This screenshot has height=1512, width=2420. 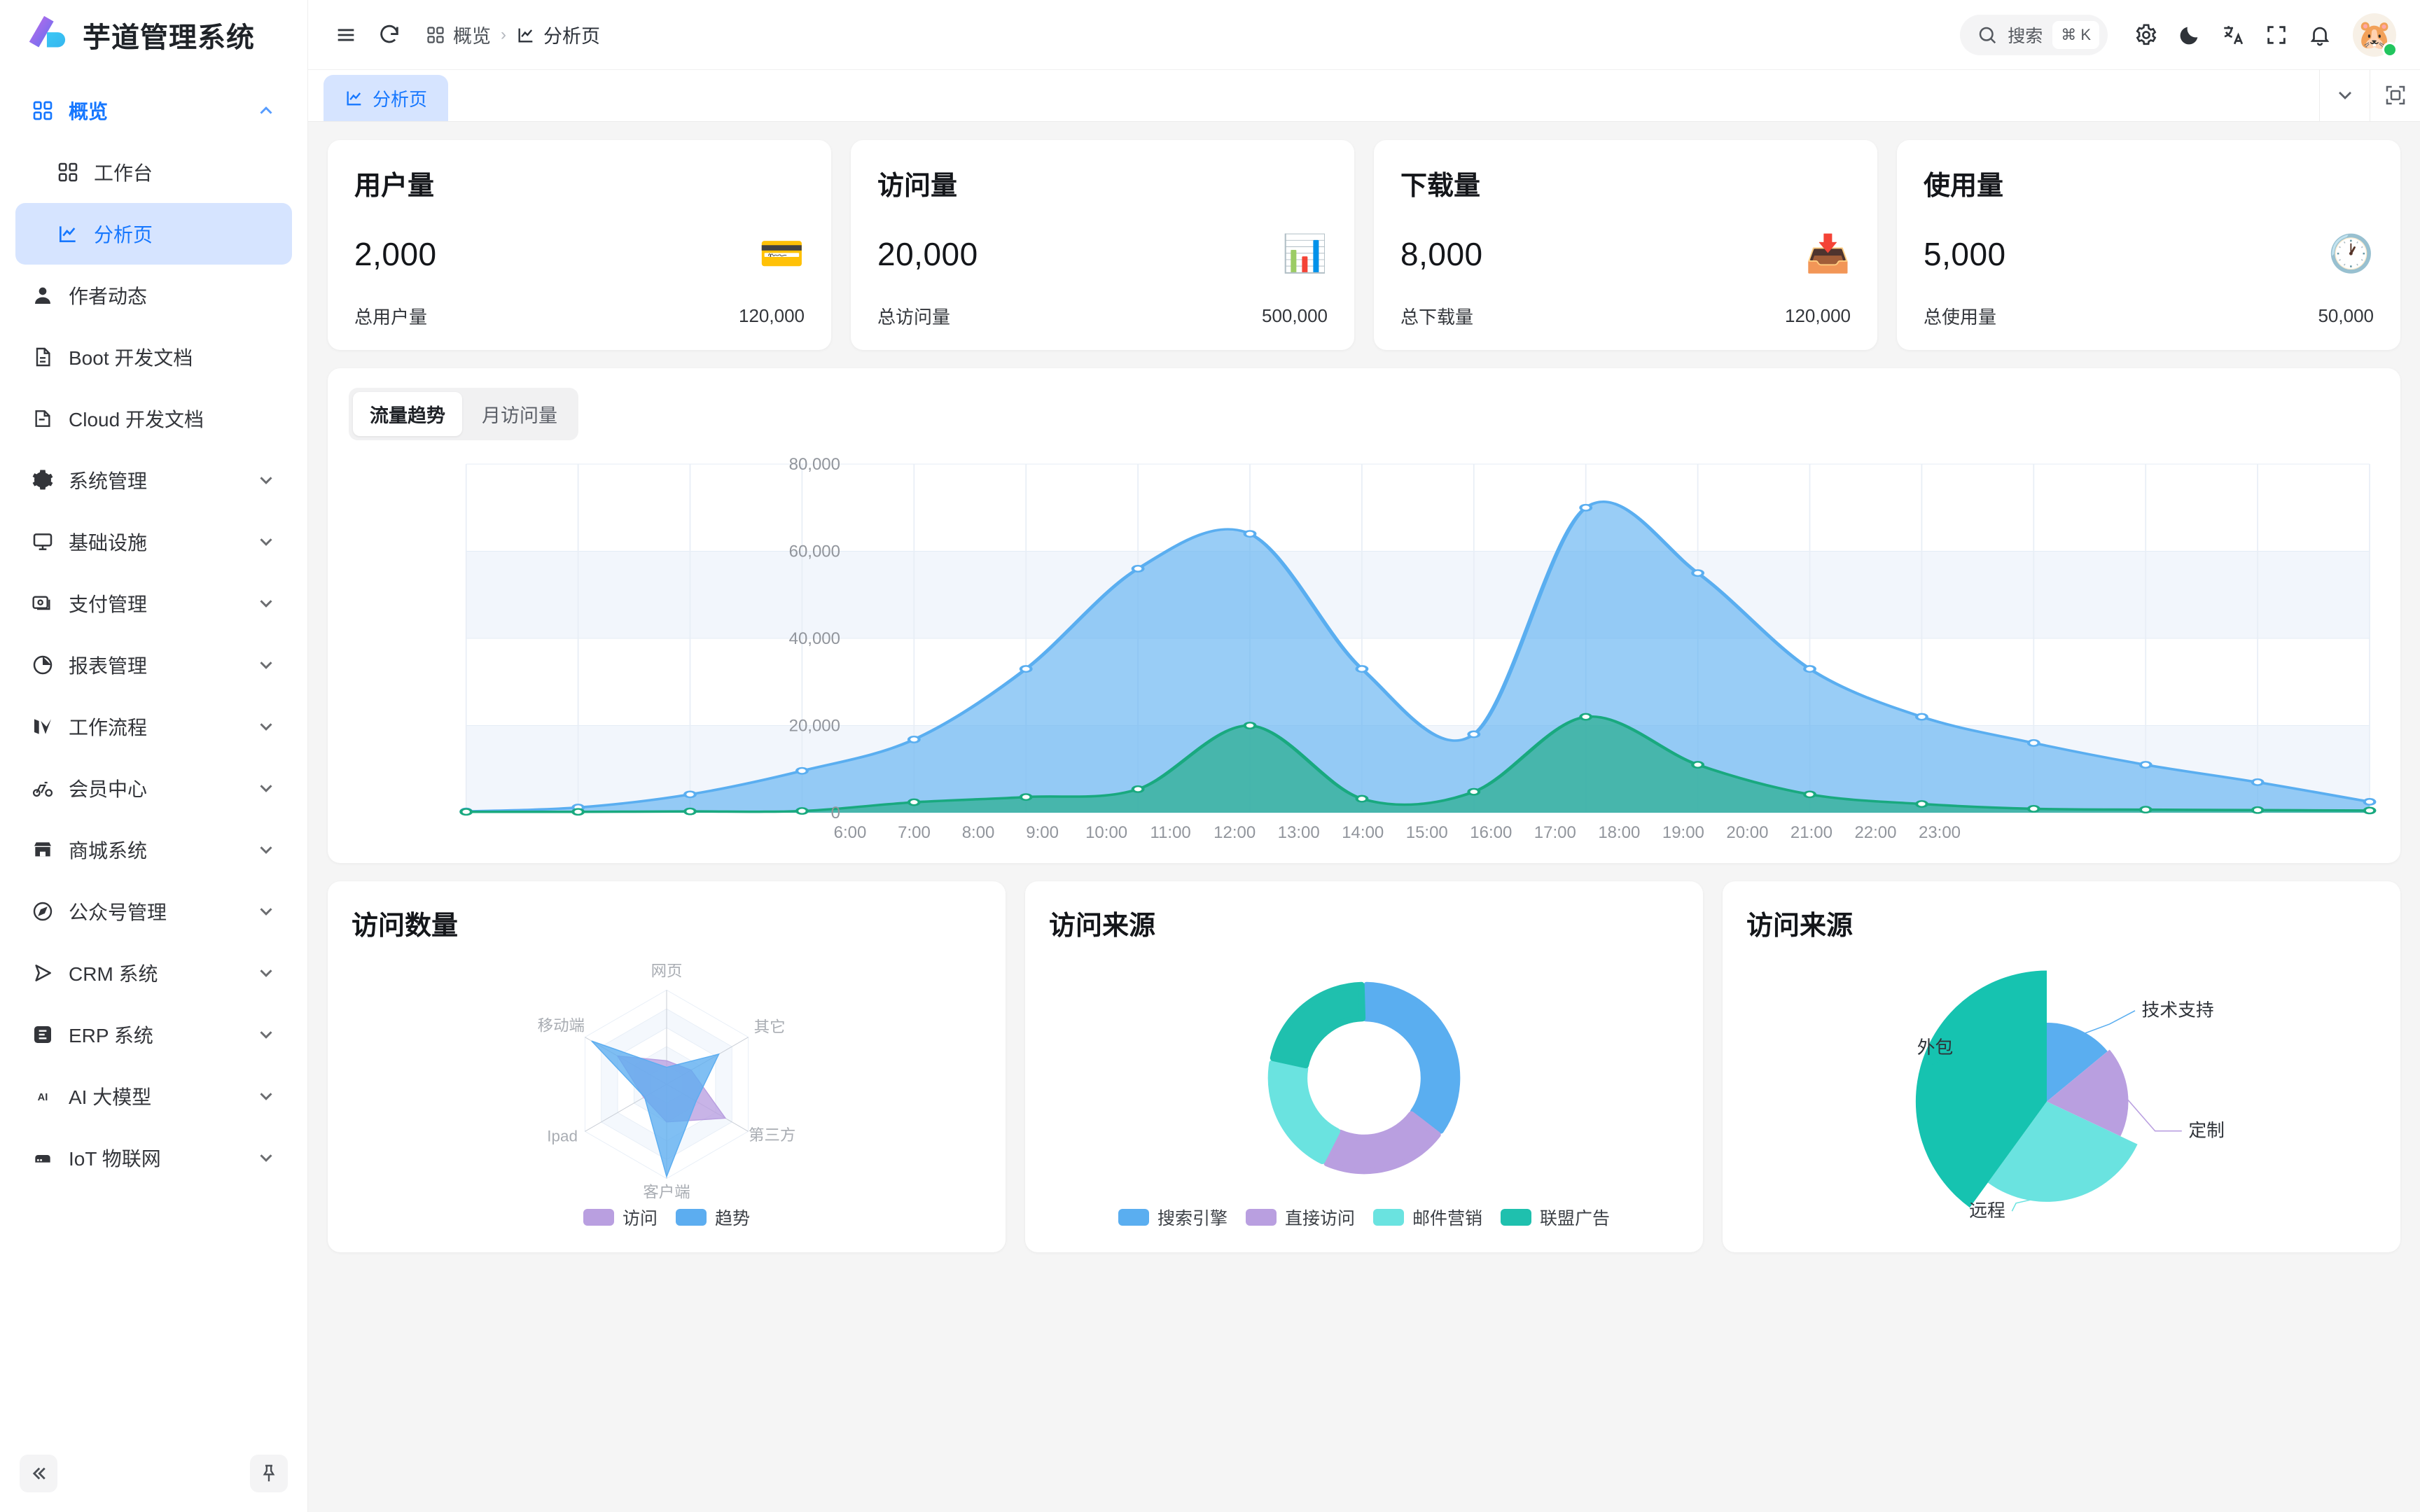 What do you see at coordinates (2149, 254) in the screenshot?
I see `stat-main: 5,000 🕐` at bounding box center [2149, 254].